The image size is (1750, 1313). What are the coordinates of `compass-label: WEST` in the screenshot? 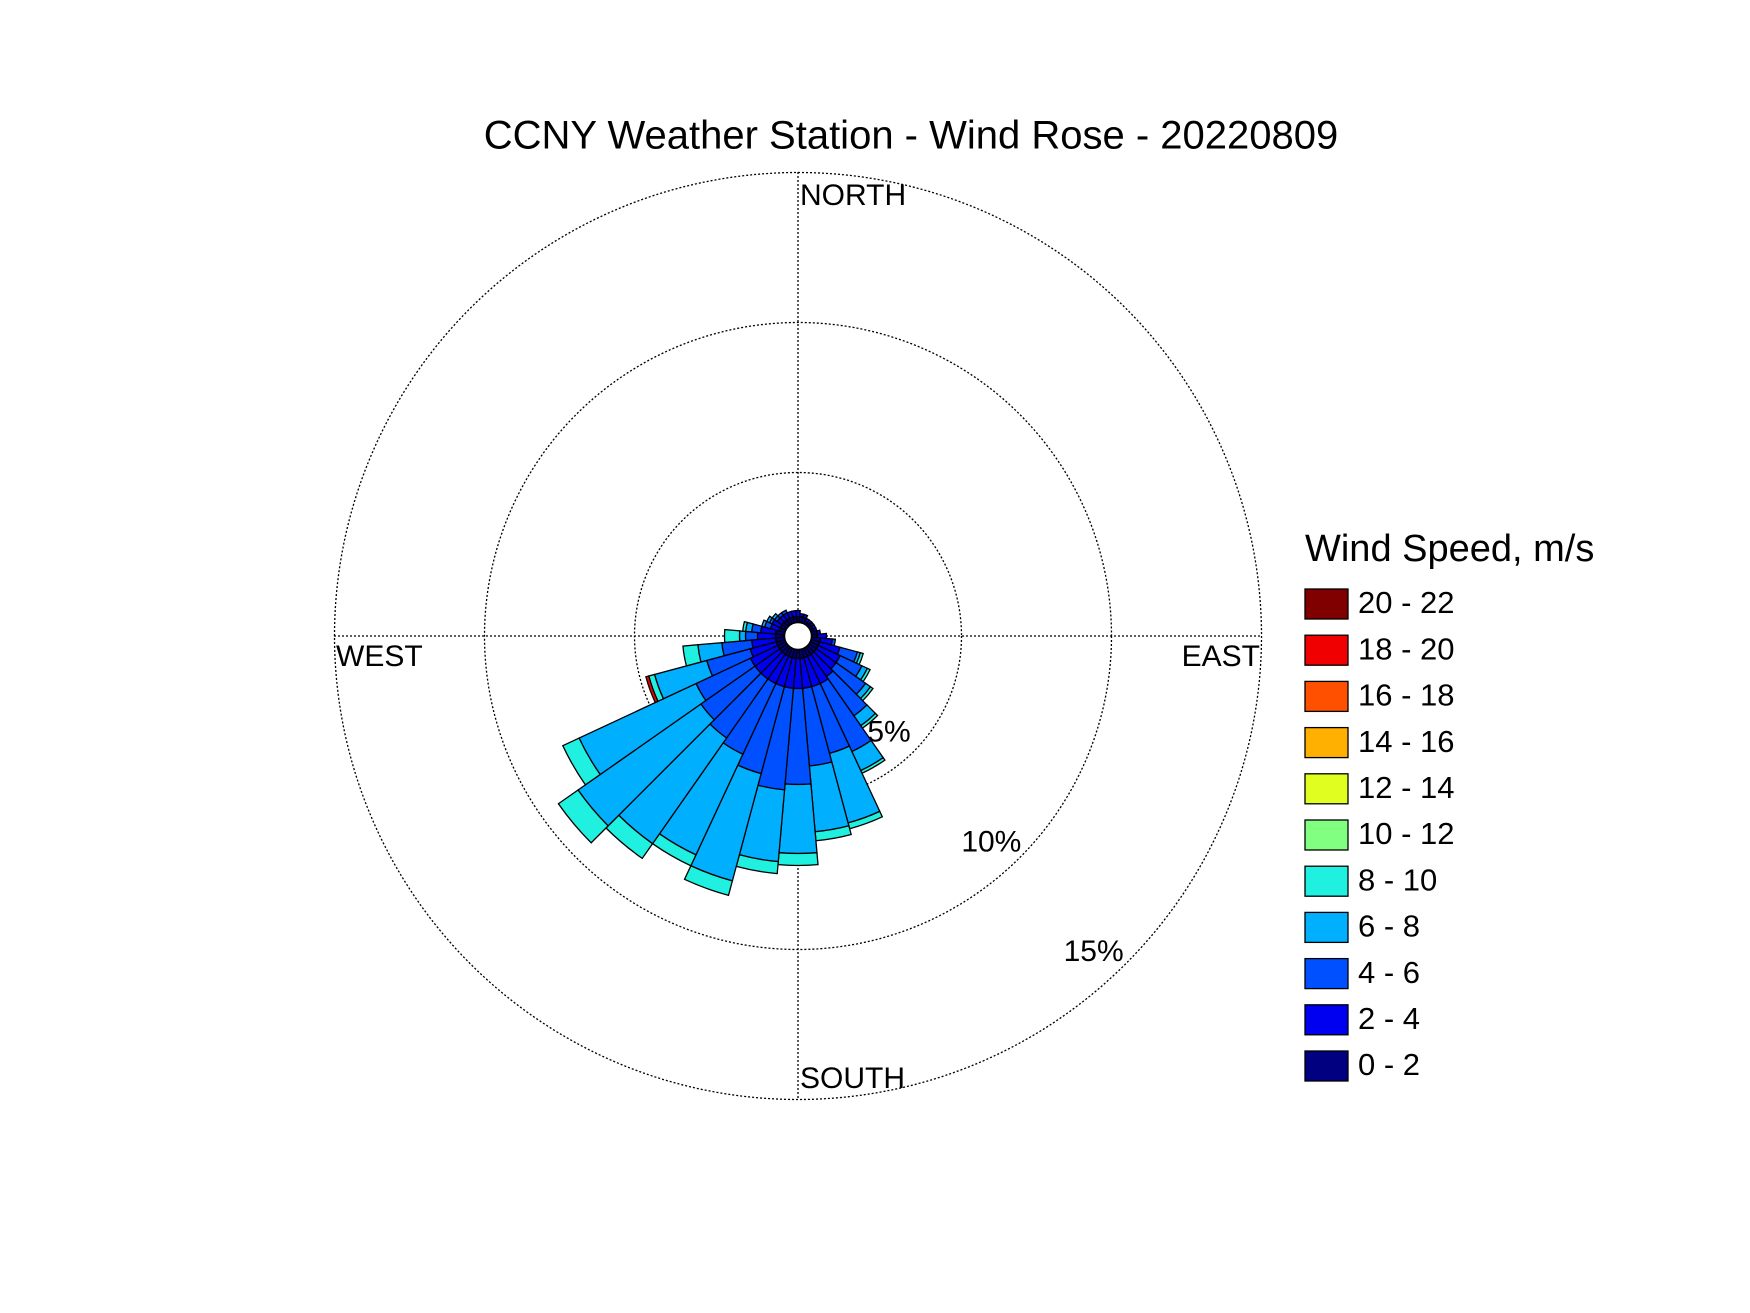 It's located at (379, 656).